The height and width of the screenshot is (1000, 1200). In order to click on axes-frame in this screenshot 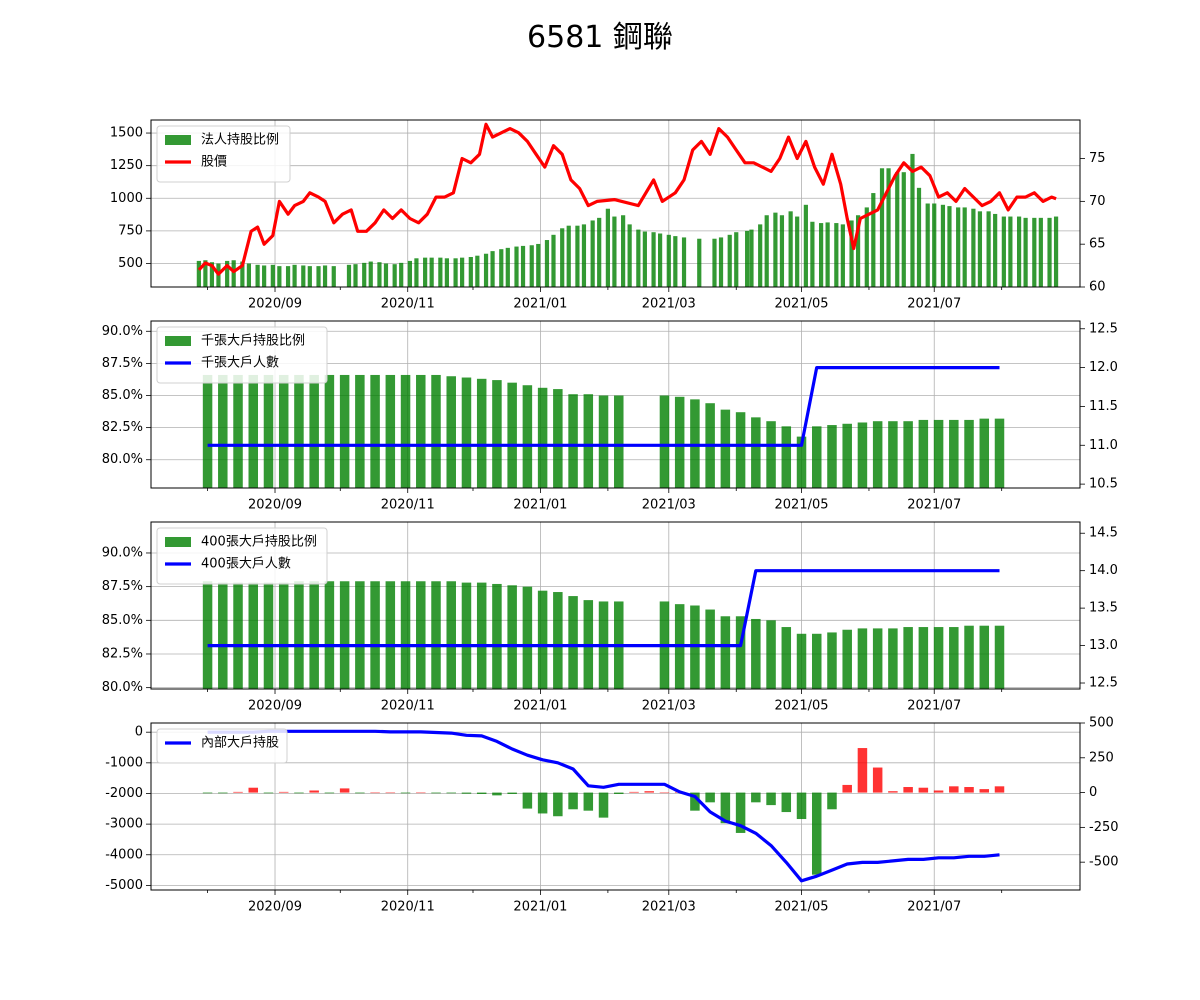, I will do `click(615, 806)`.